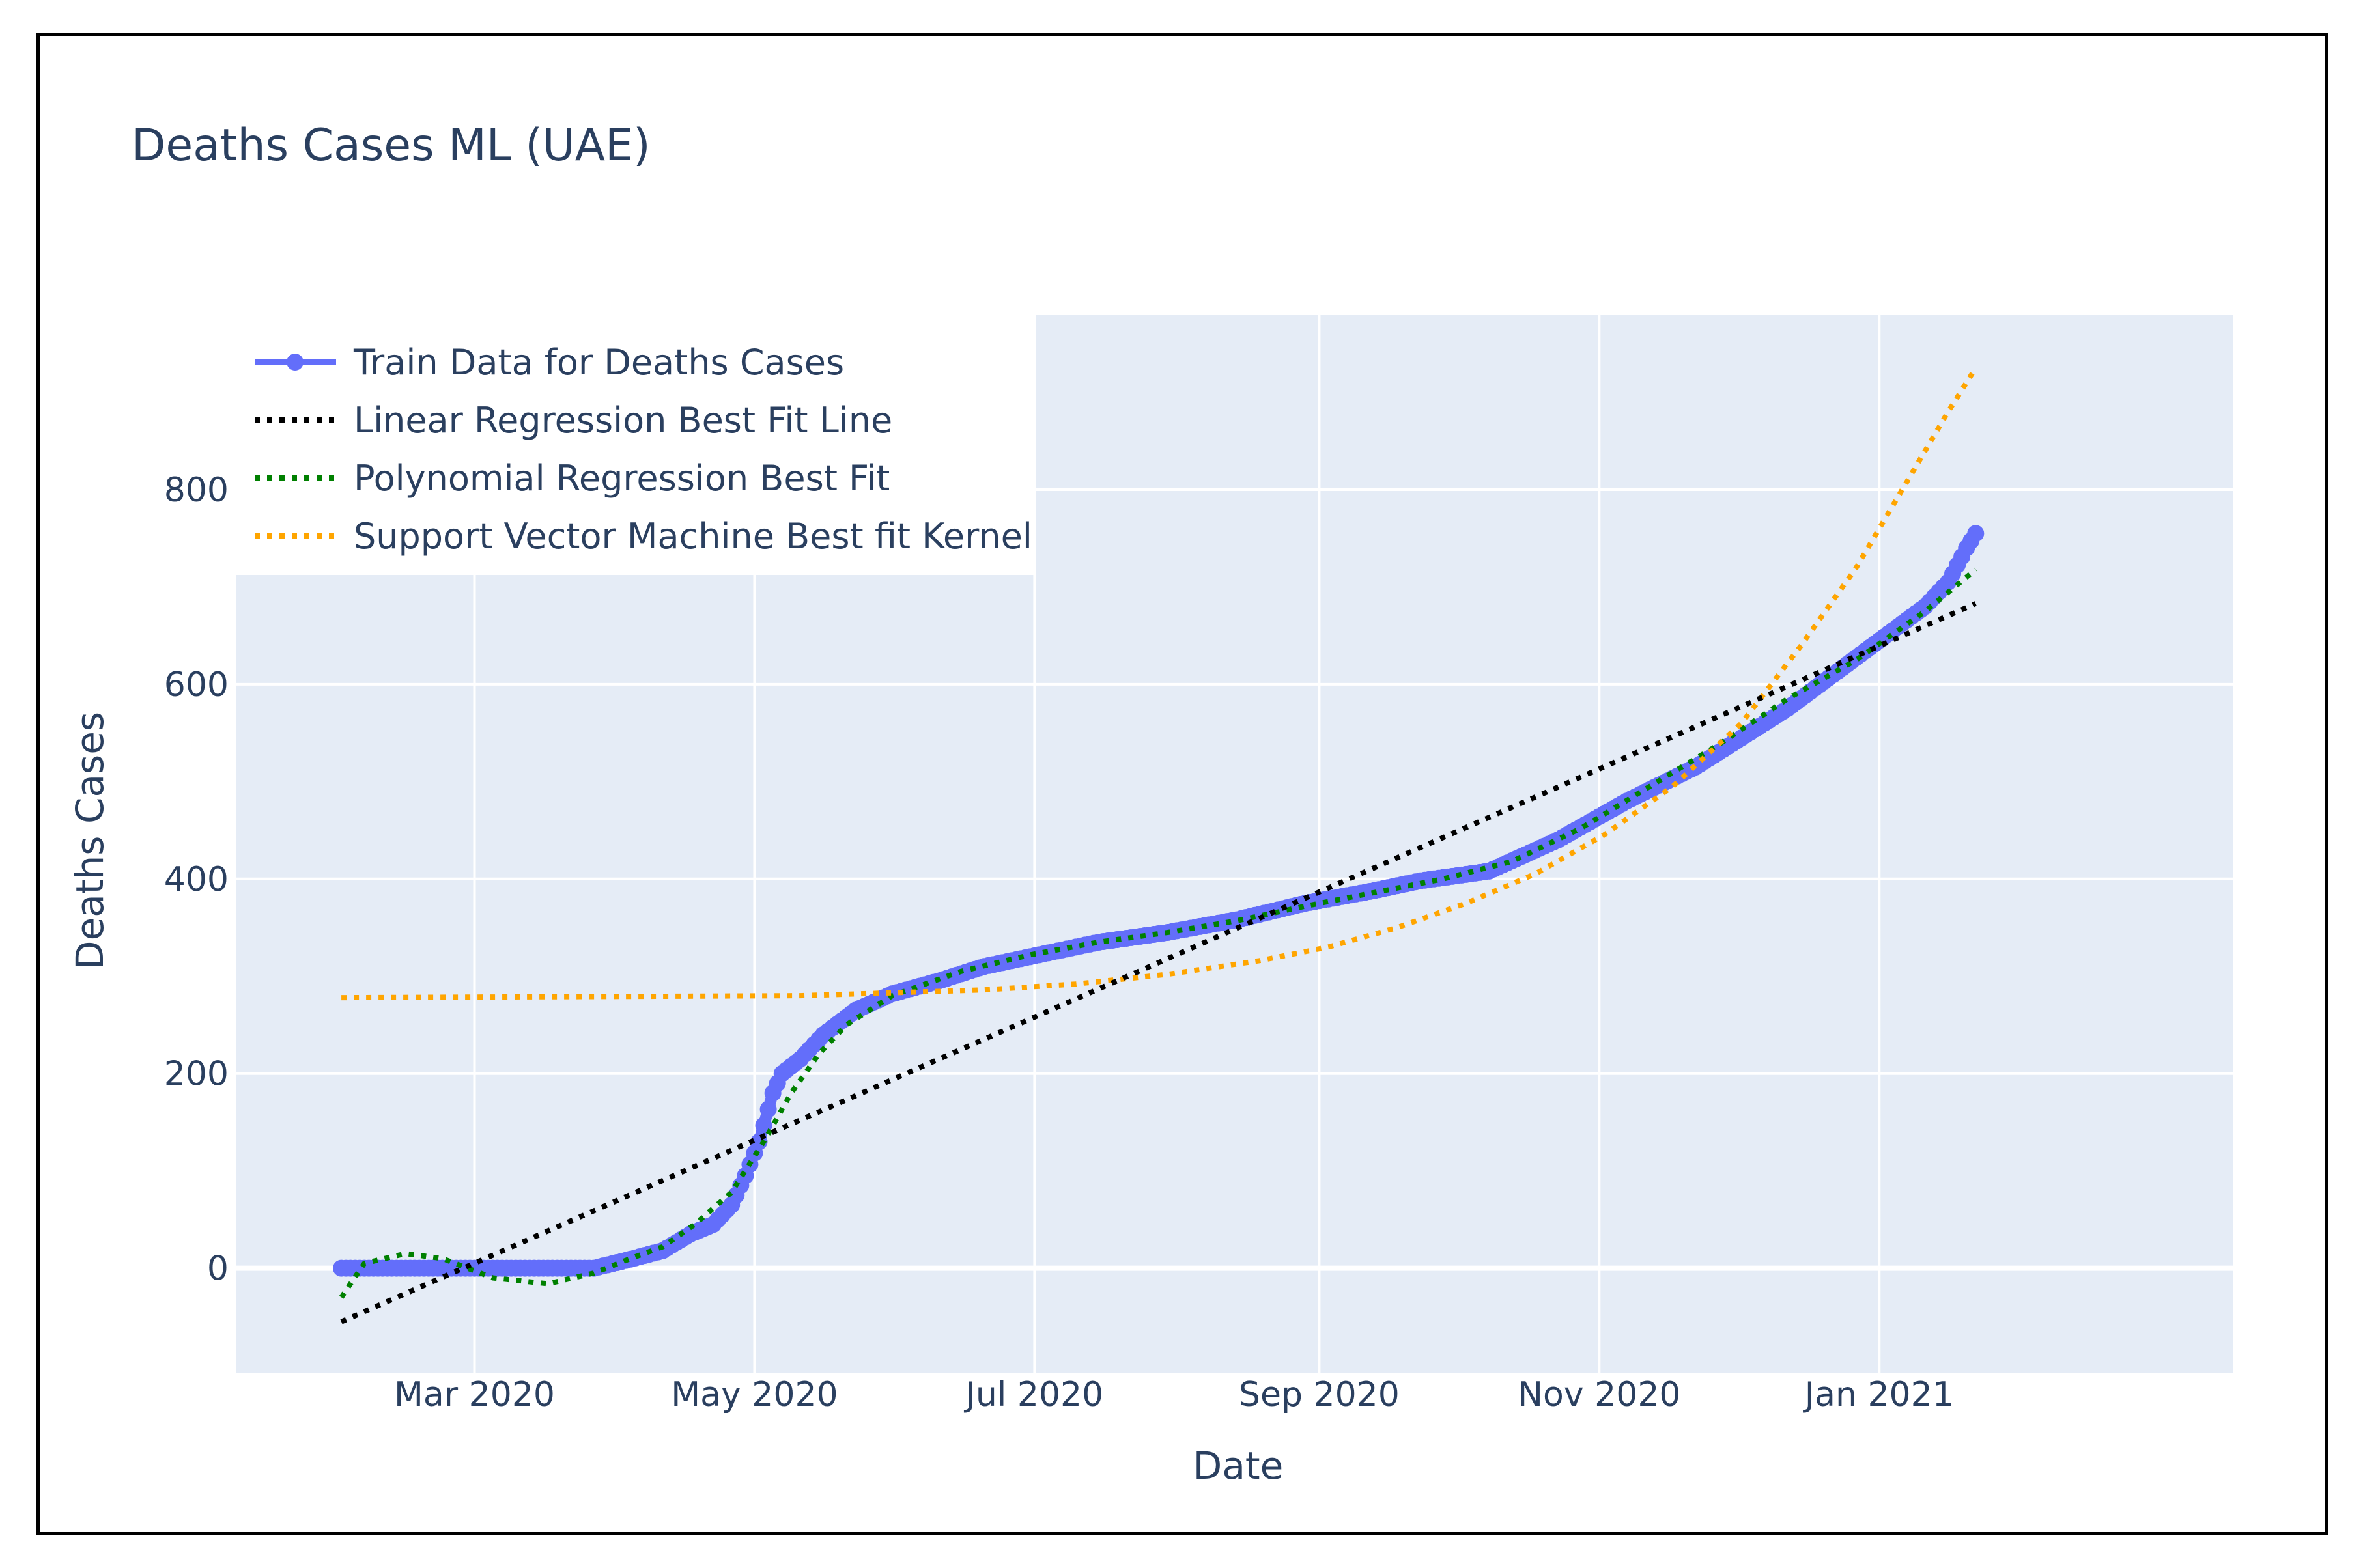 The image size is (2363, 1568). I want to click on legend-label: Train Data for Deaths Cases, so click(598, 362).